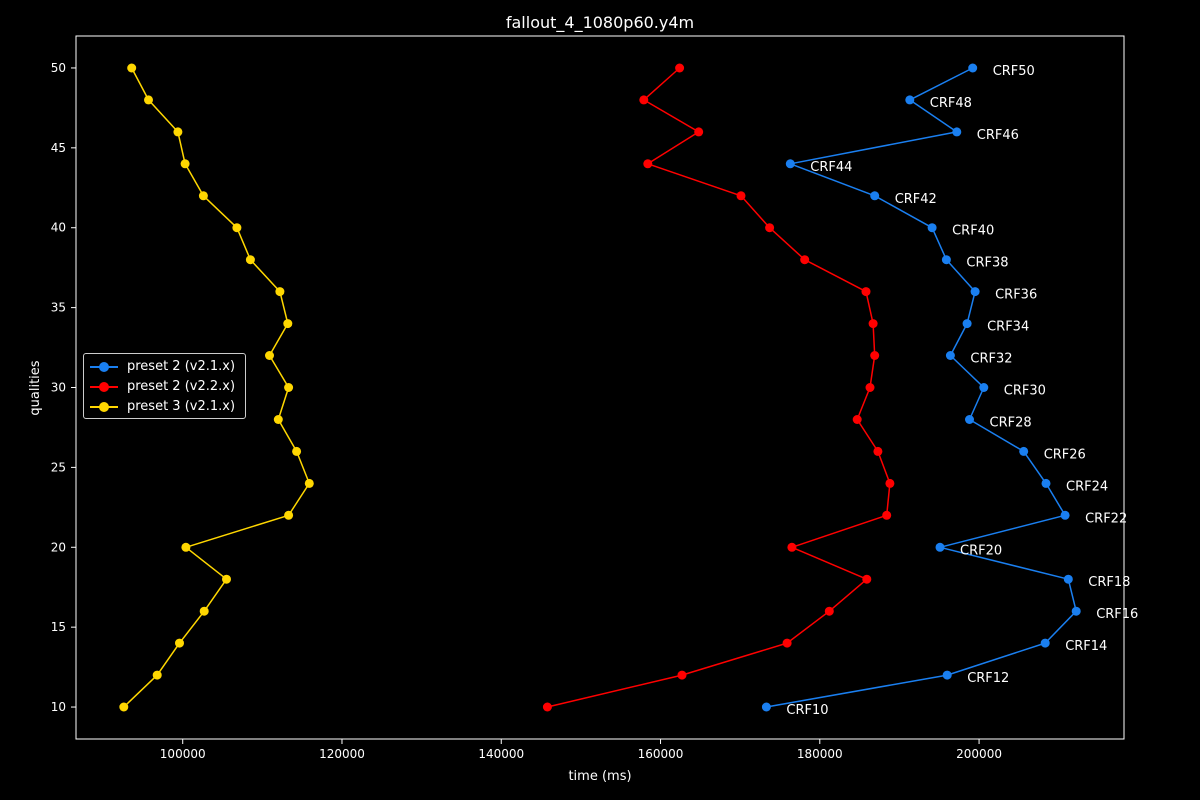  Describe the element at coordinates (820, 754) in the screenshot. I see `x-tick-label: 180000` at that location.